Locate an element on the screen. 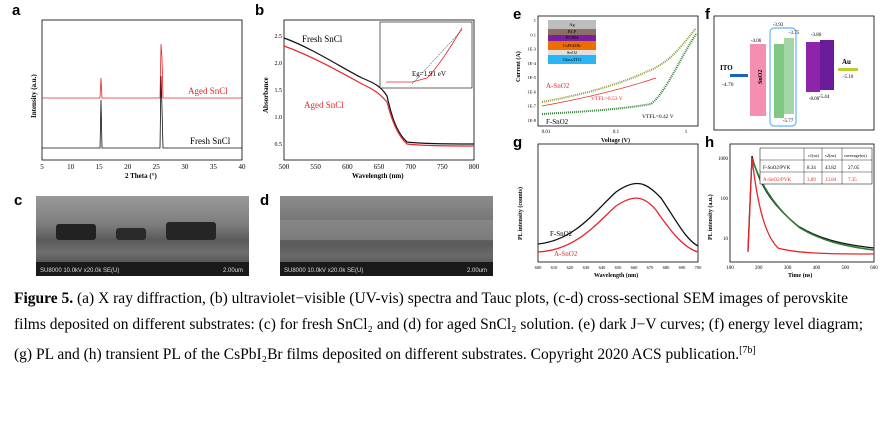  jv-ylabel: Current (A) is located at coordinates (518, 66).